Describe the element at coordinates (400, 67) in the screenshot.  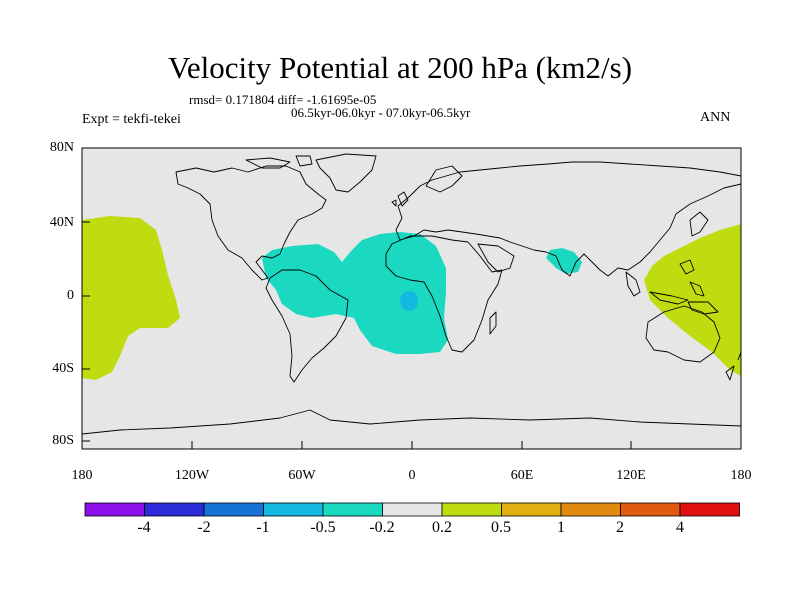
I see `chart-title: Velocity Potential at 200 hPa (km2/s)` at that location.